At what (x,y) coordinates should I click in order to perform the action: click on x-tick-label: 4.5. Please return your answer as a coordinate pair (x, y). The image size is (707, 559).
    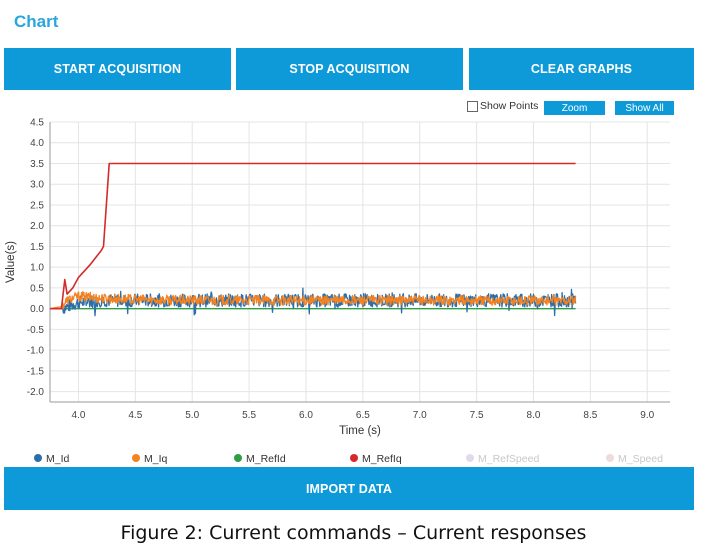
    Looking at the image, I should click on (135, 415).